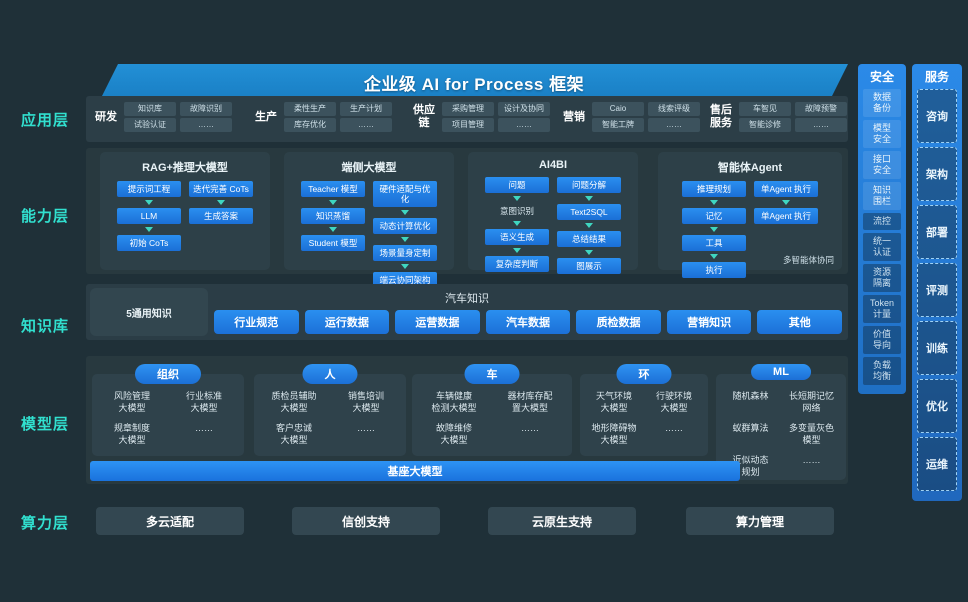 Image resolution: width=968 pixels, height=602 pixels. What do you see at coordinates (150, 125) in the screenshot?
I see `app-chip: 试验认证` at bounding box center [150, 125].